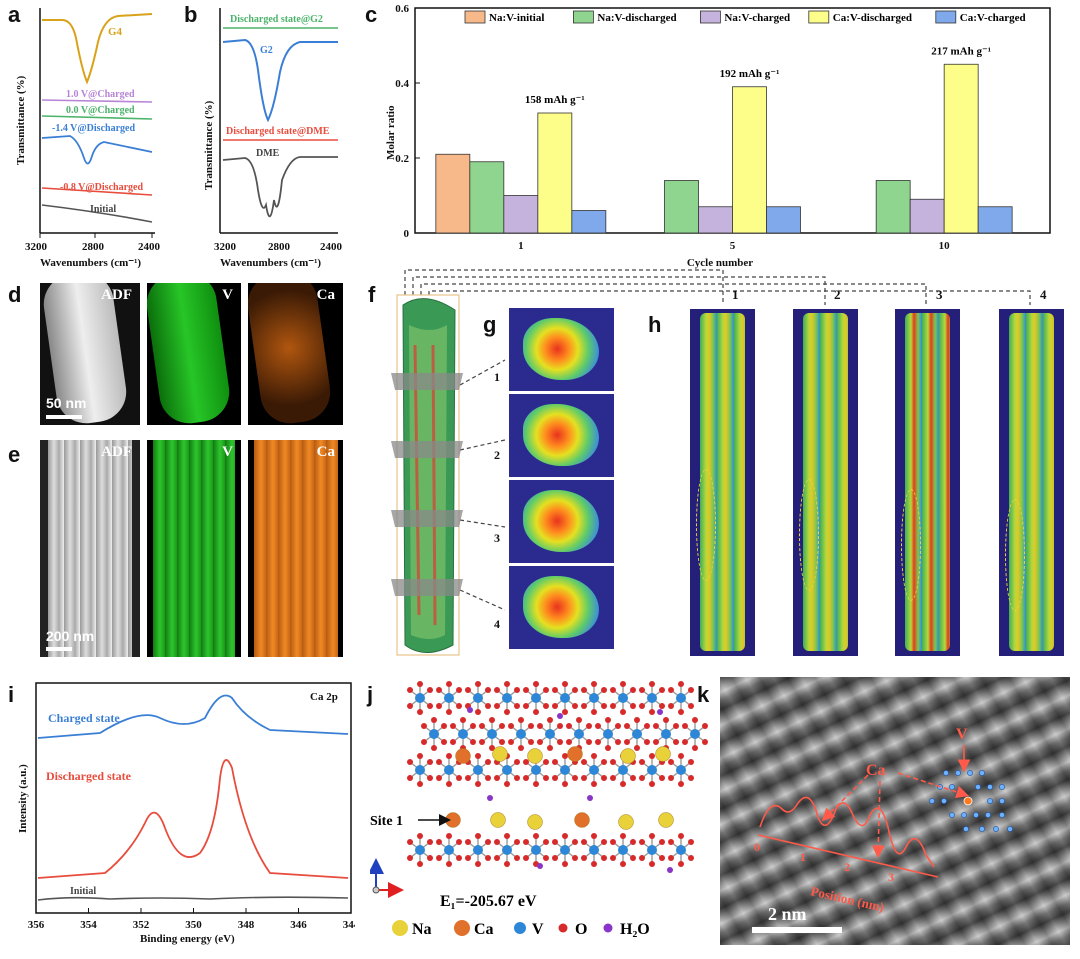 This screenshot has height=959, width=1080. Describe the element at coordinates (279, 247) in the screenshot. I see `xtick-b-1: 2800` at that location.